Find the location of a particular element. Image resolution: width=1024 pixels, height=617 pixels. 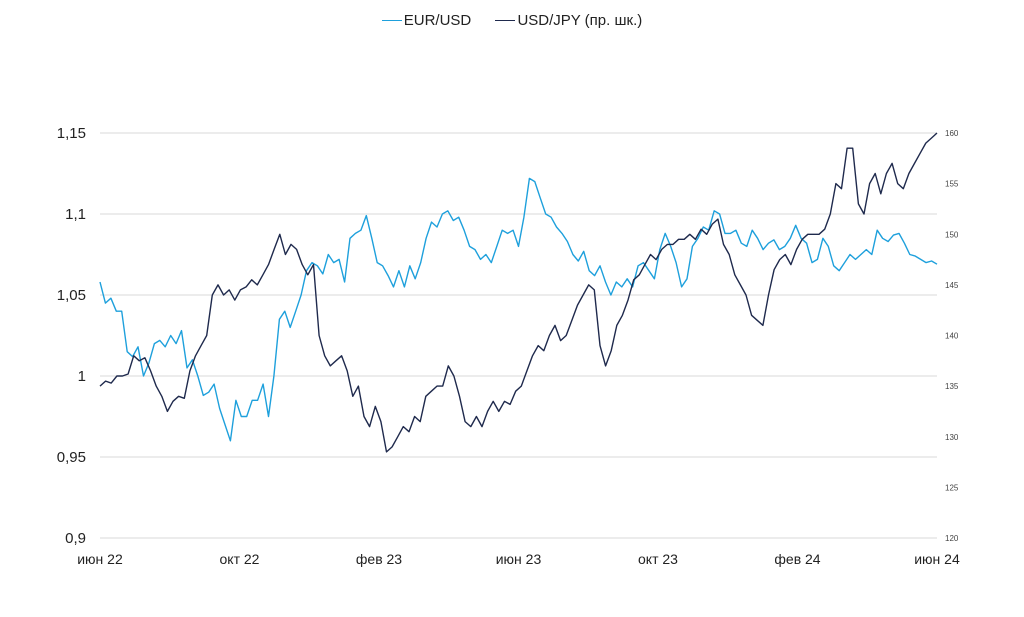

right-tick-label: 130 is located at coordinates (952, 437).